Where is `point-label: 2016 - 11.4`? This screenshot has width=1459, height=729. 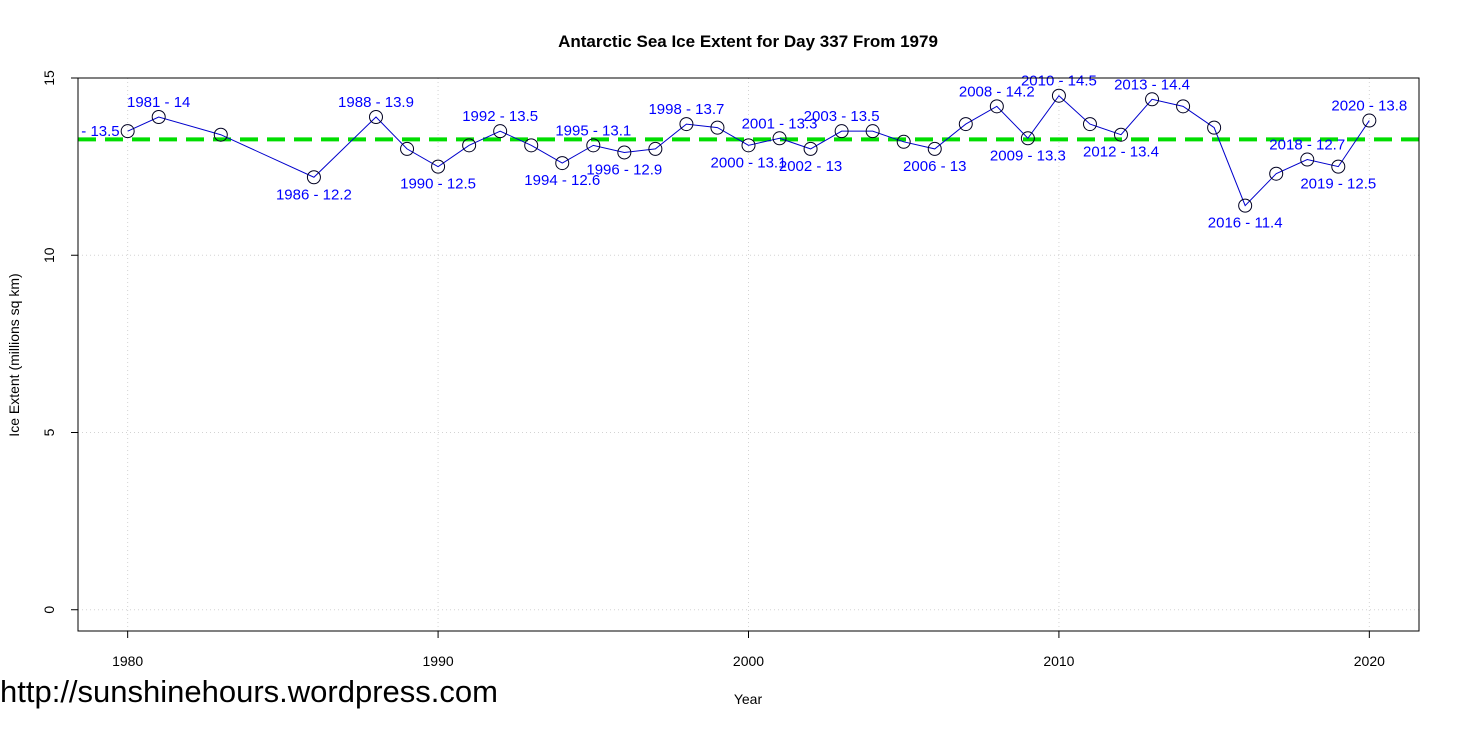
point-label: 2016 - 11.4 is located at coordinates (1245, 223).